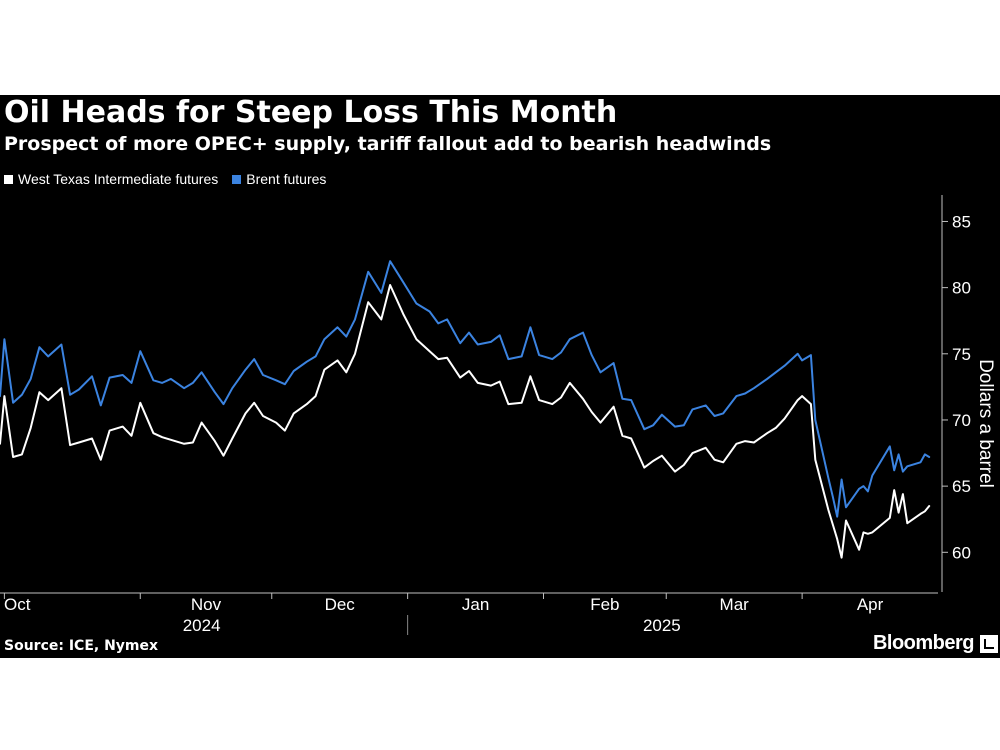 The height and width of the screenshot is (750, 1000). Describe the element at coordinates (961, 420) in the screenshot. I see `y-tick-label-70: 70` at that location.